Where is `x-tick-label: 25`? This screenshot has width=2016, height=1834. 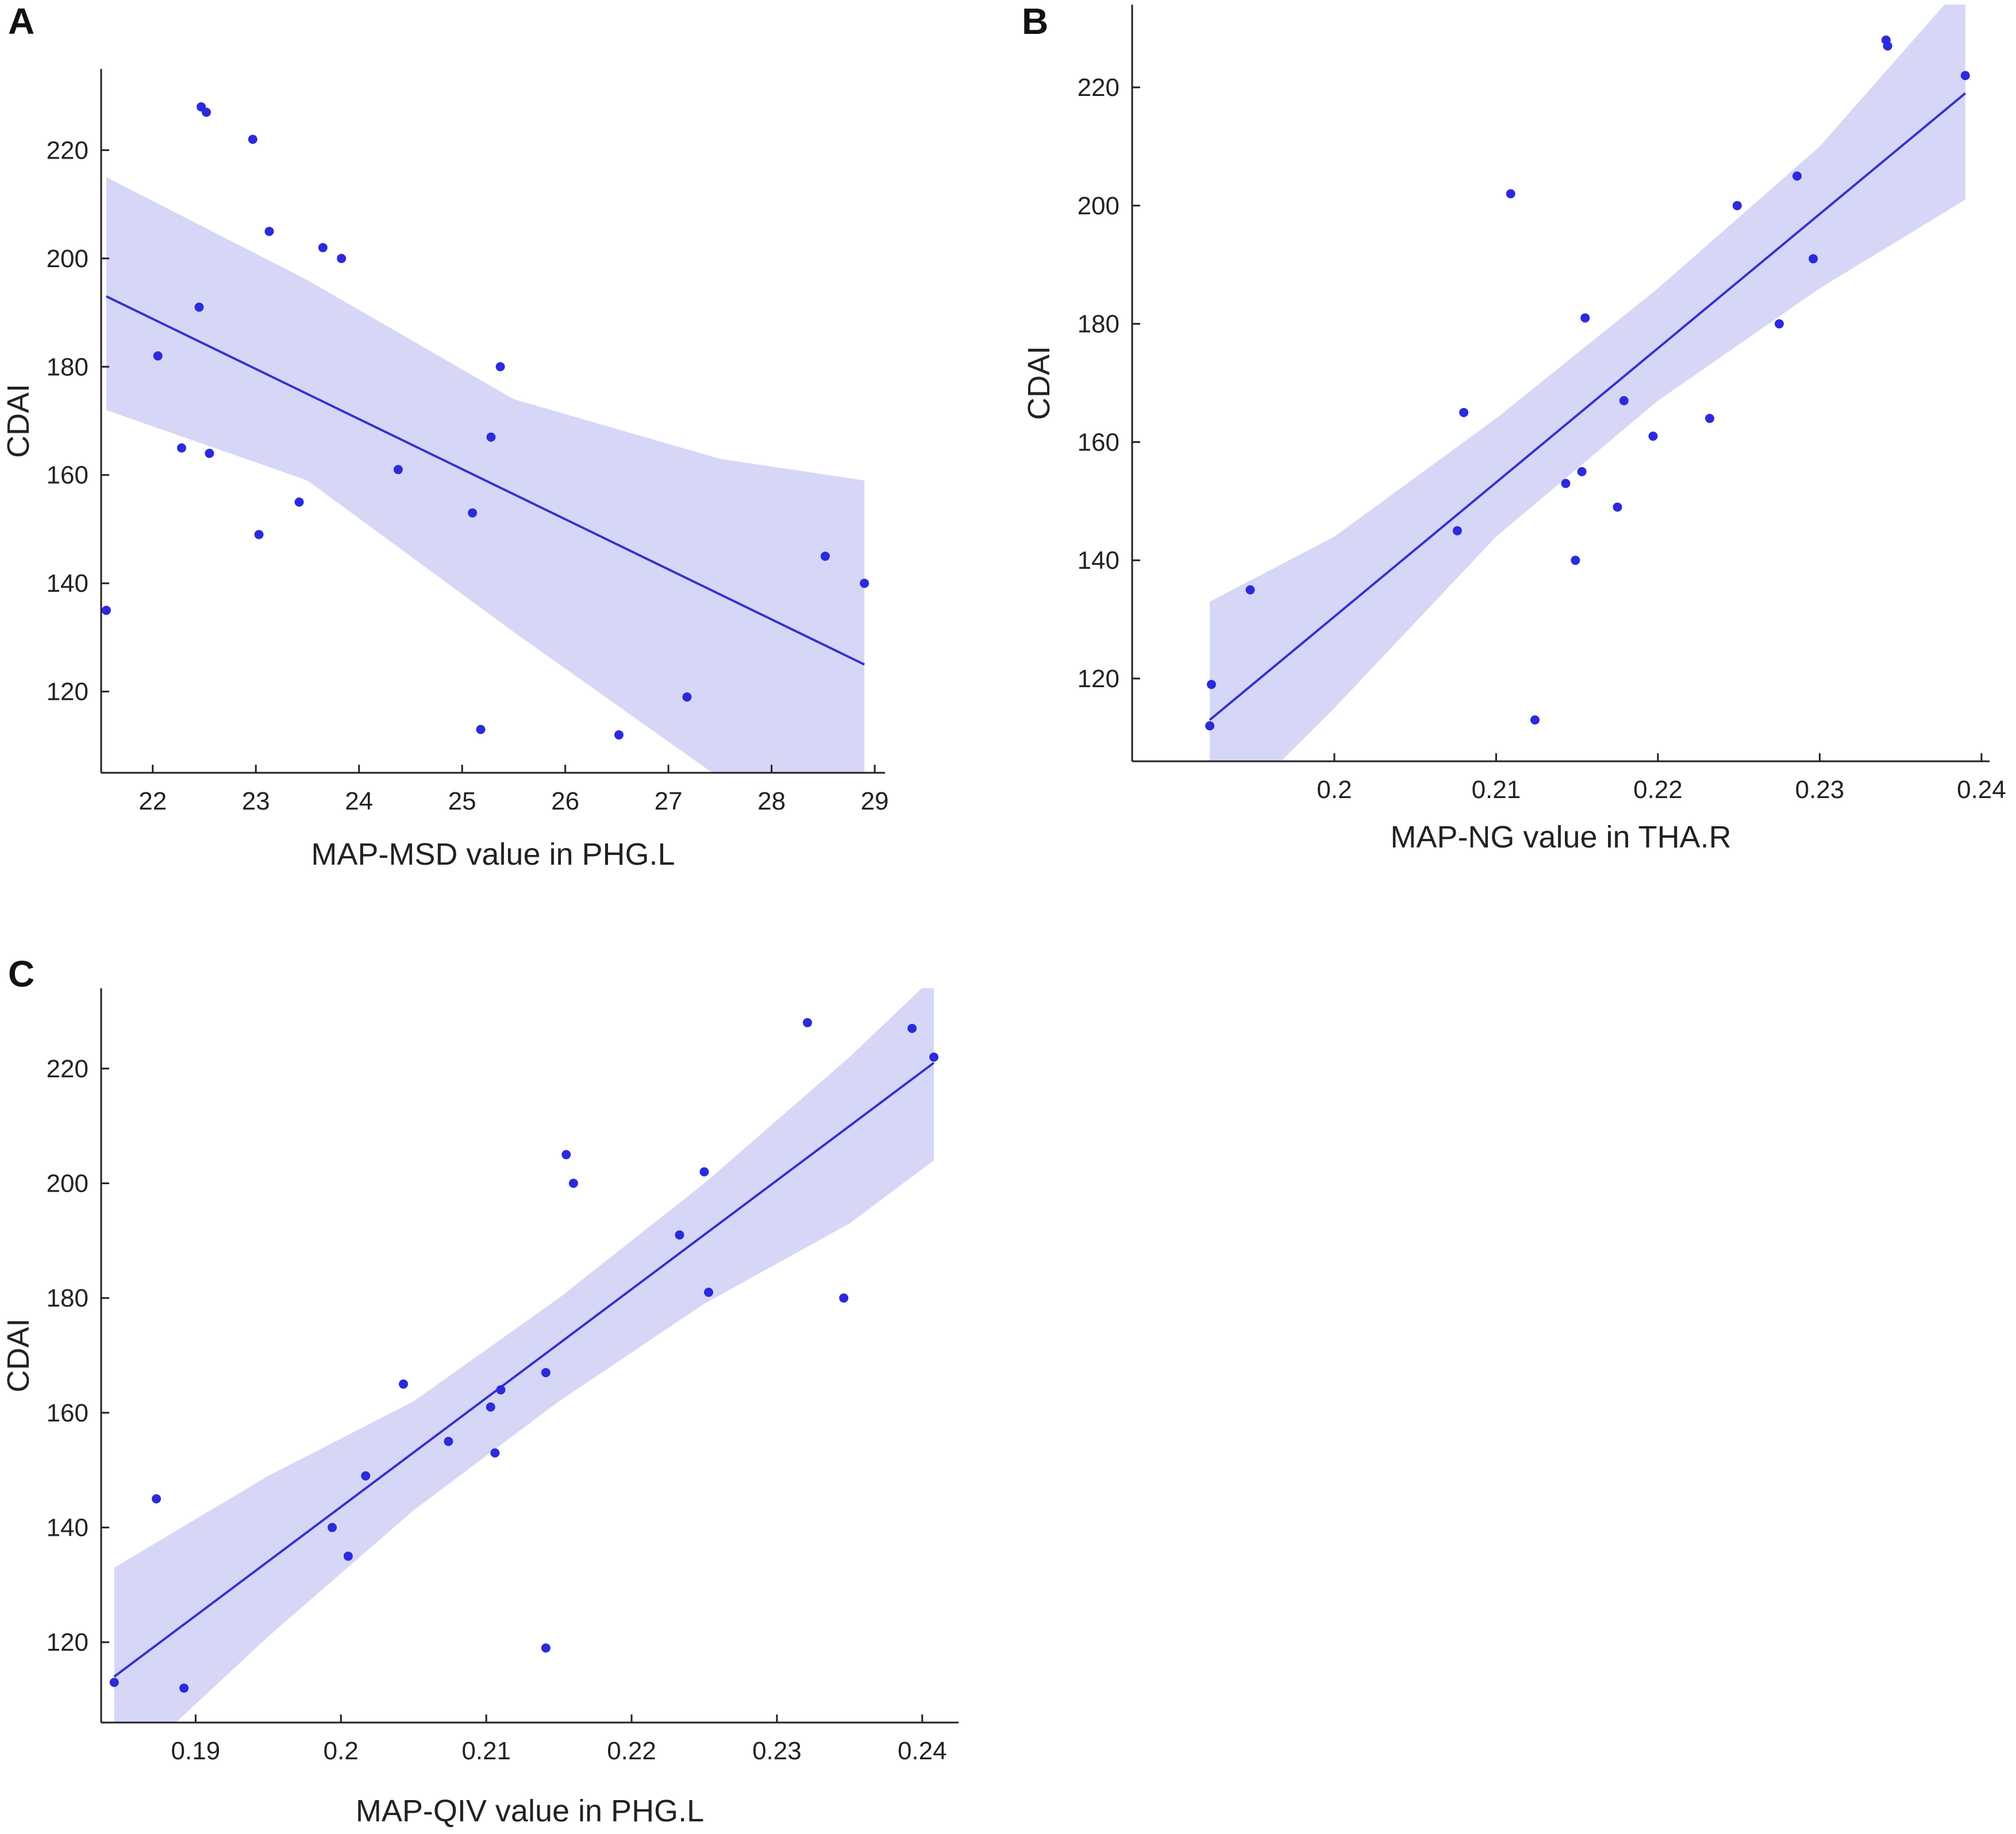 x-tick-label: 25 is located at coordinates (462, 801).